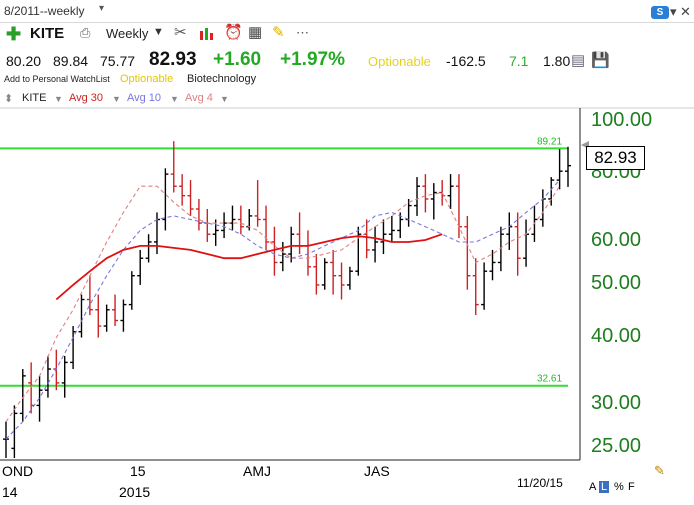 This screenshot has width=694, height=505. I want to click on legend-avg10: Avg 10, so click(144, 98).